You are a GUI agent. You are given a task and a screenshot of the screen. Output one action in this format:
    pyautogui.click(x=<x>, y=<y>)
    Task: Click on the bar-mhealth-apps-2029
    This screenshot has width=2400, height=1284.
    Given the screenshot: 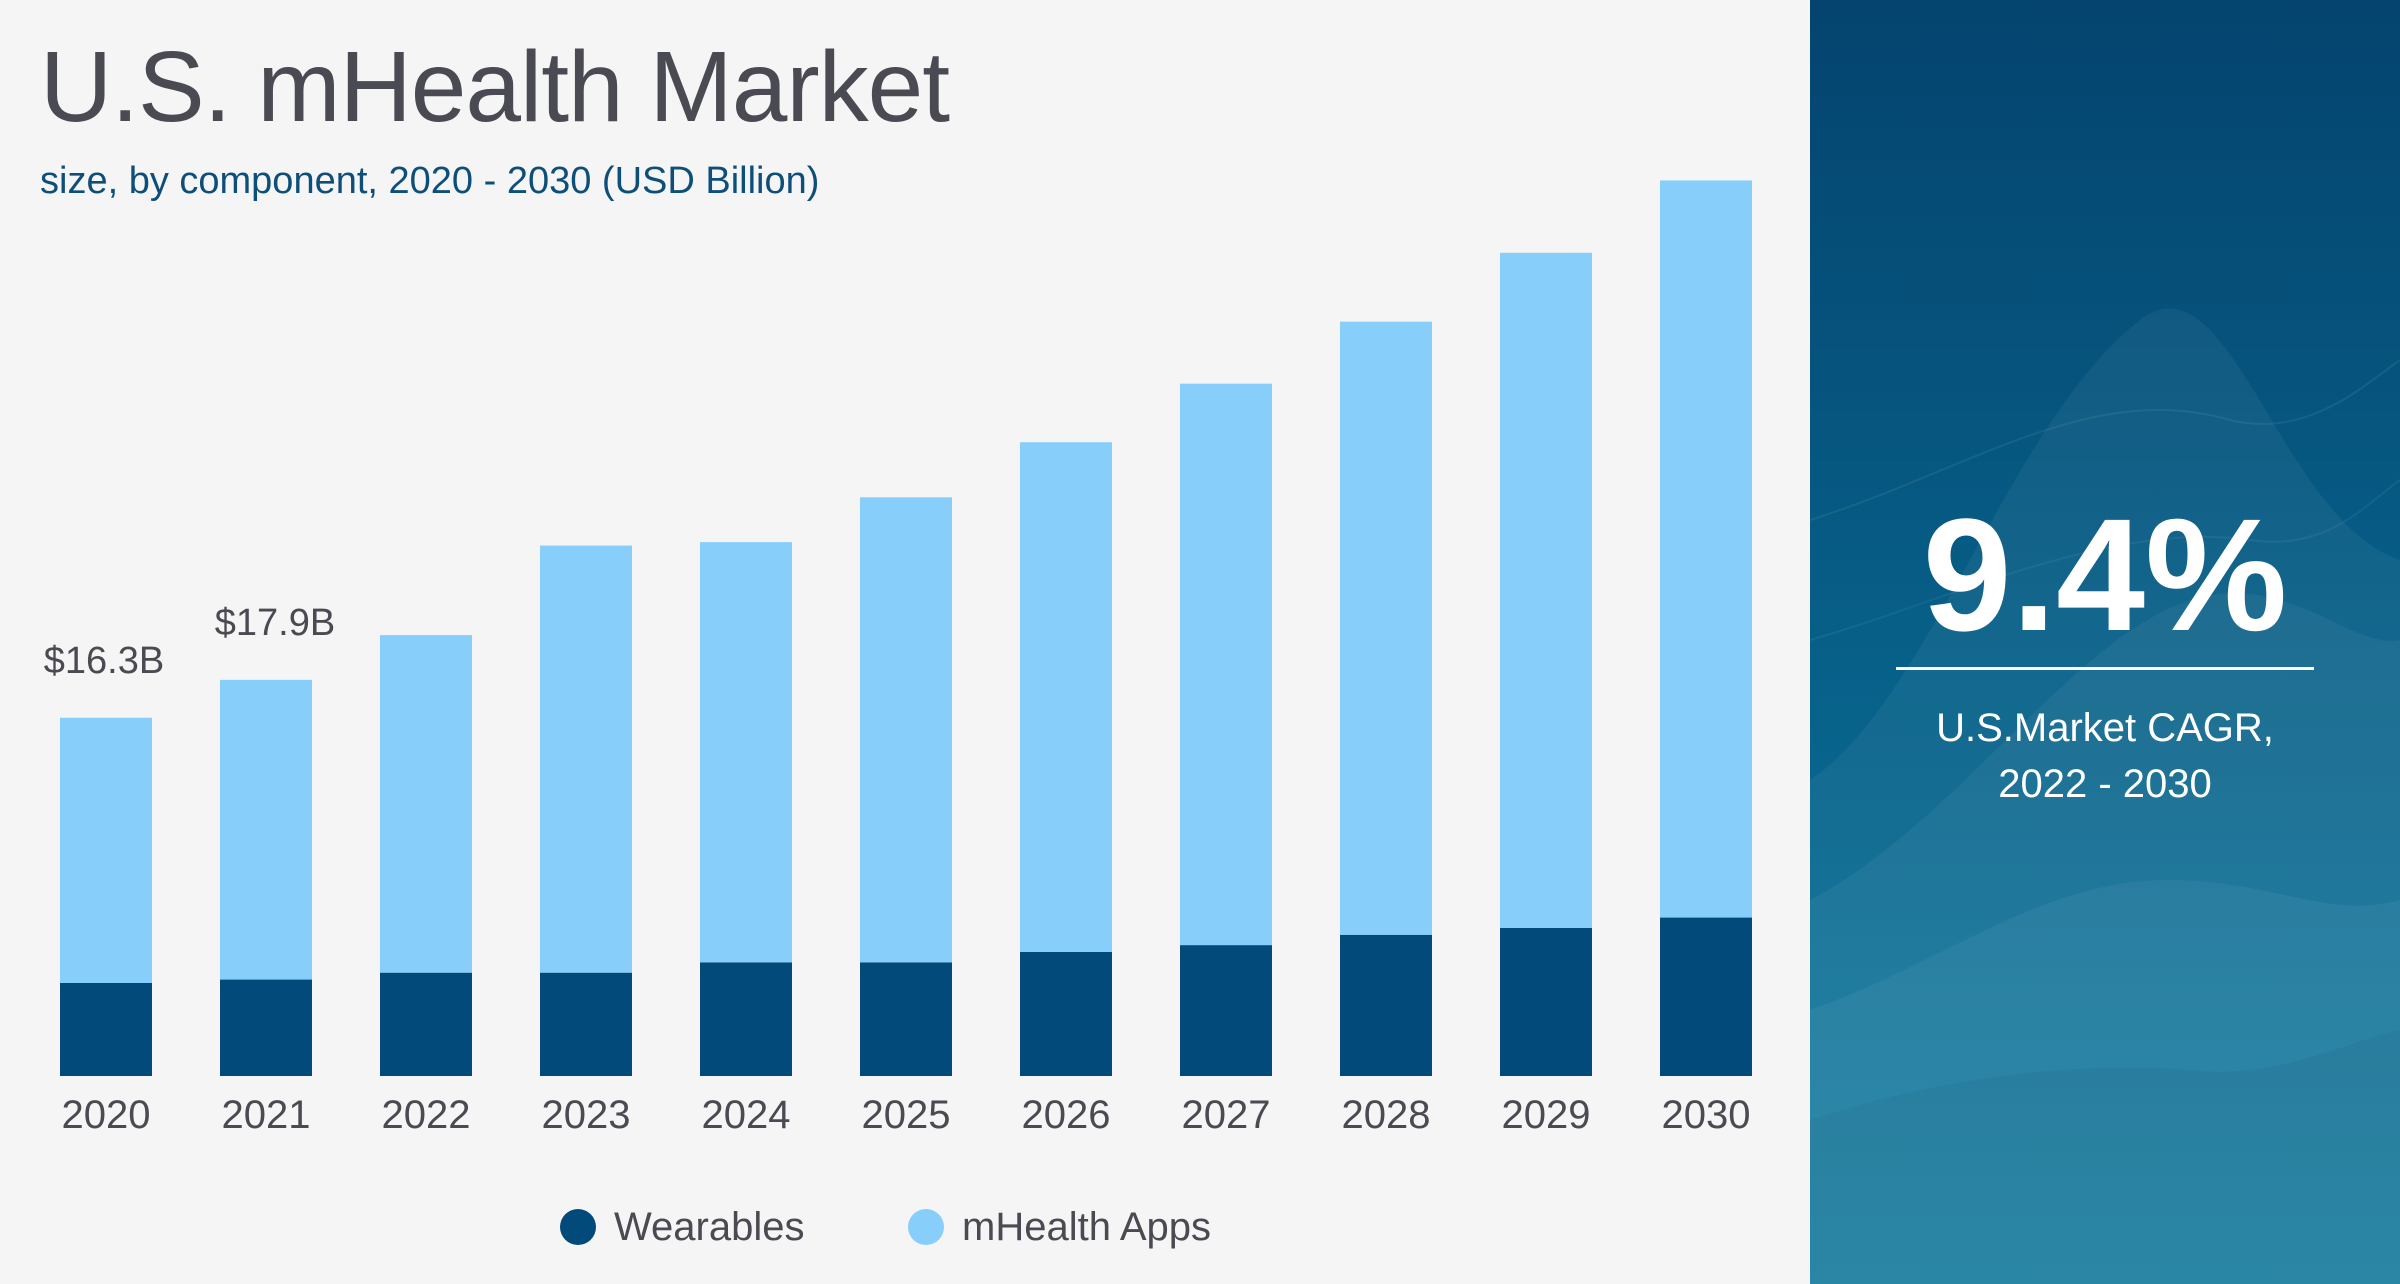 What is the action you would take?
    pyautogui.click(x=1546, y=590)
    